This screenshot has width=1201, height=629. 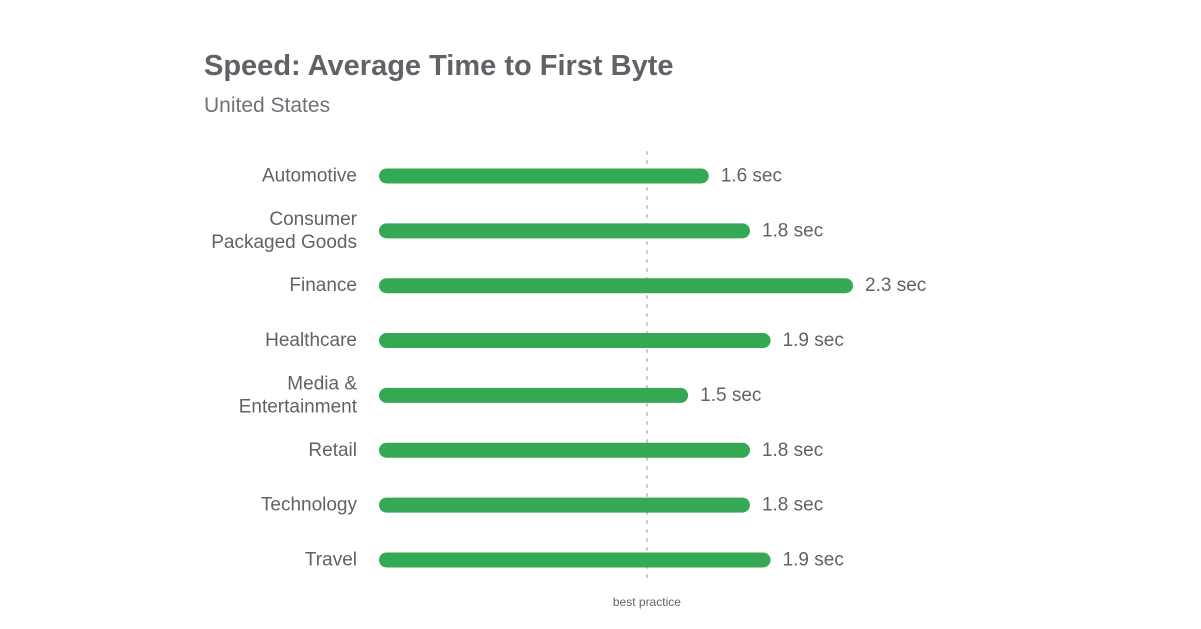 I want to click on value-label: 2.3 sec, so click(x=895, y=285).